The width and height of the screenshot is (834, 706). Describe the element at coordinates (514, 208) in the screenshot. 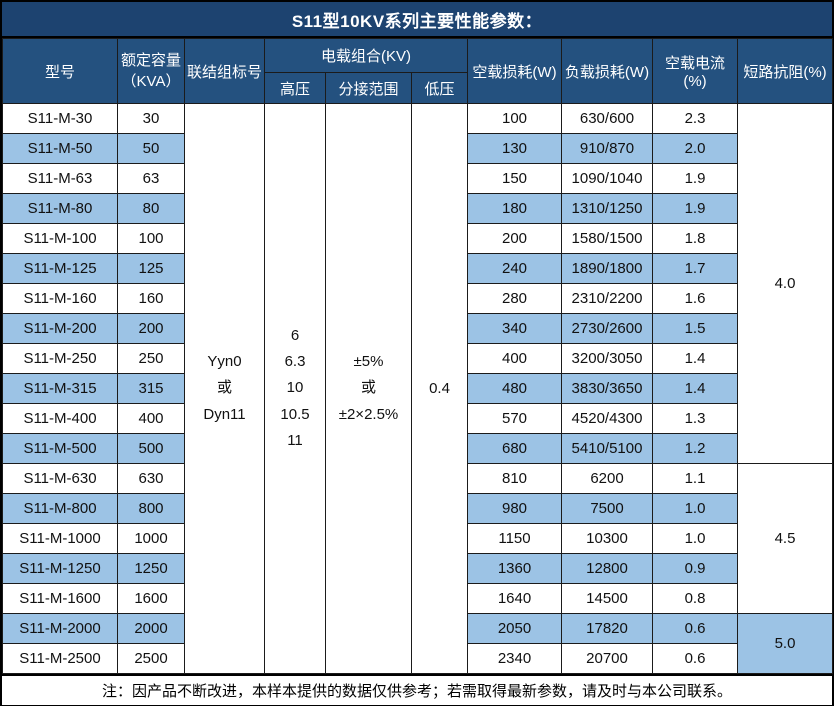

I see `cell-no-load-loss: 180` at that location.